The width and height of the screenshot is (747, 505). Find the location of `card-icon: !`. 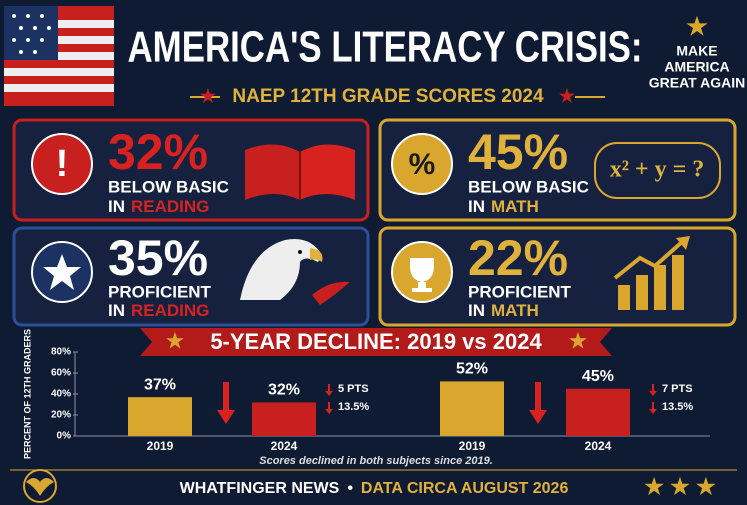

card-icon: ! is located at coordinates (62, 164).